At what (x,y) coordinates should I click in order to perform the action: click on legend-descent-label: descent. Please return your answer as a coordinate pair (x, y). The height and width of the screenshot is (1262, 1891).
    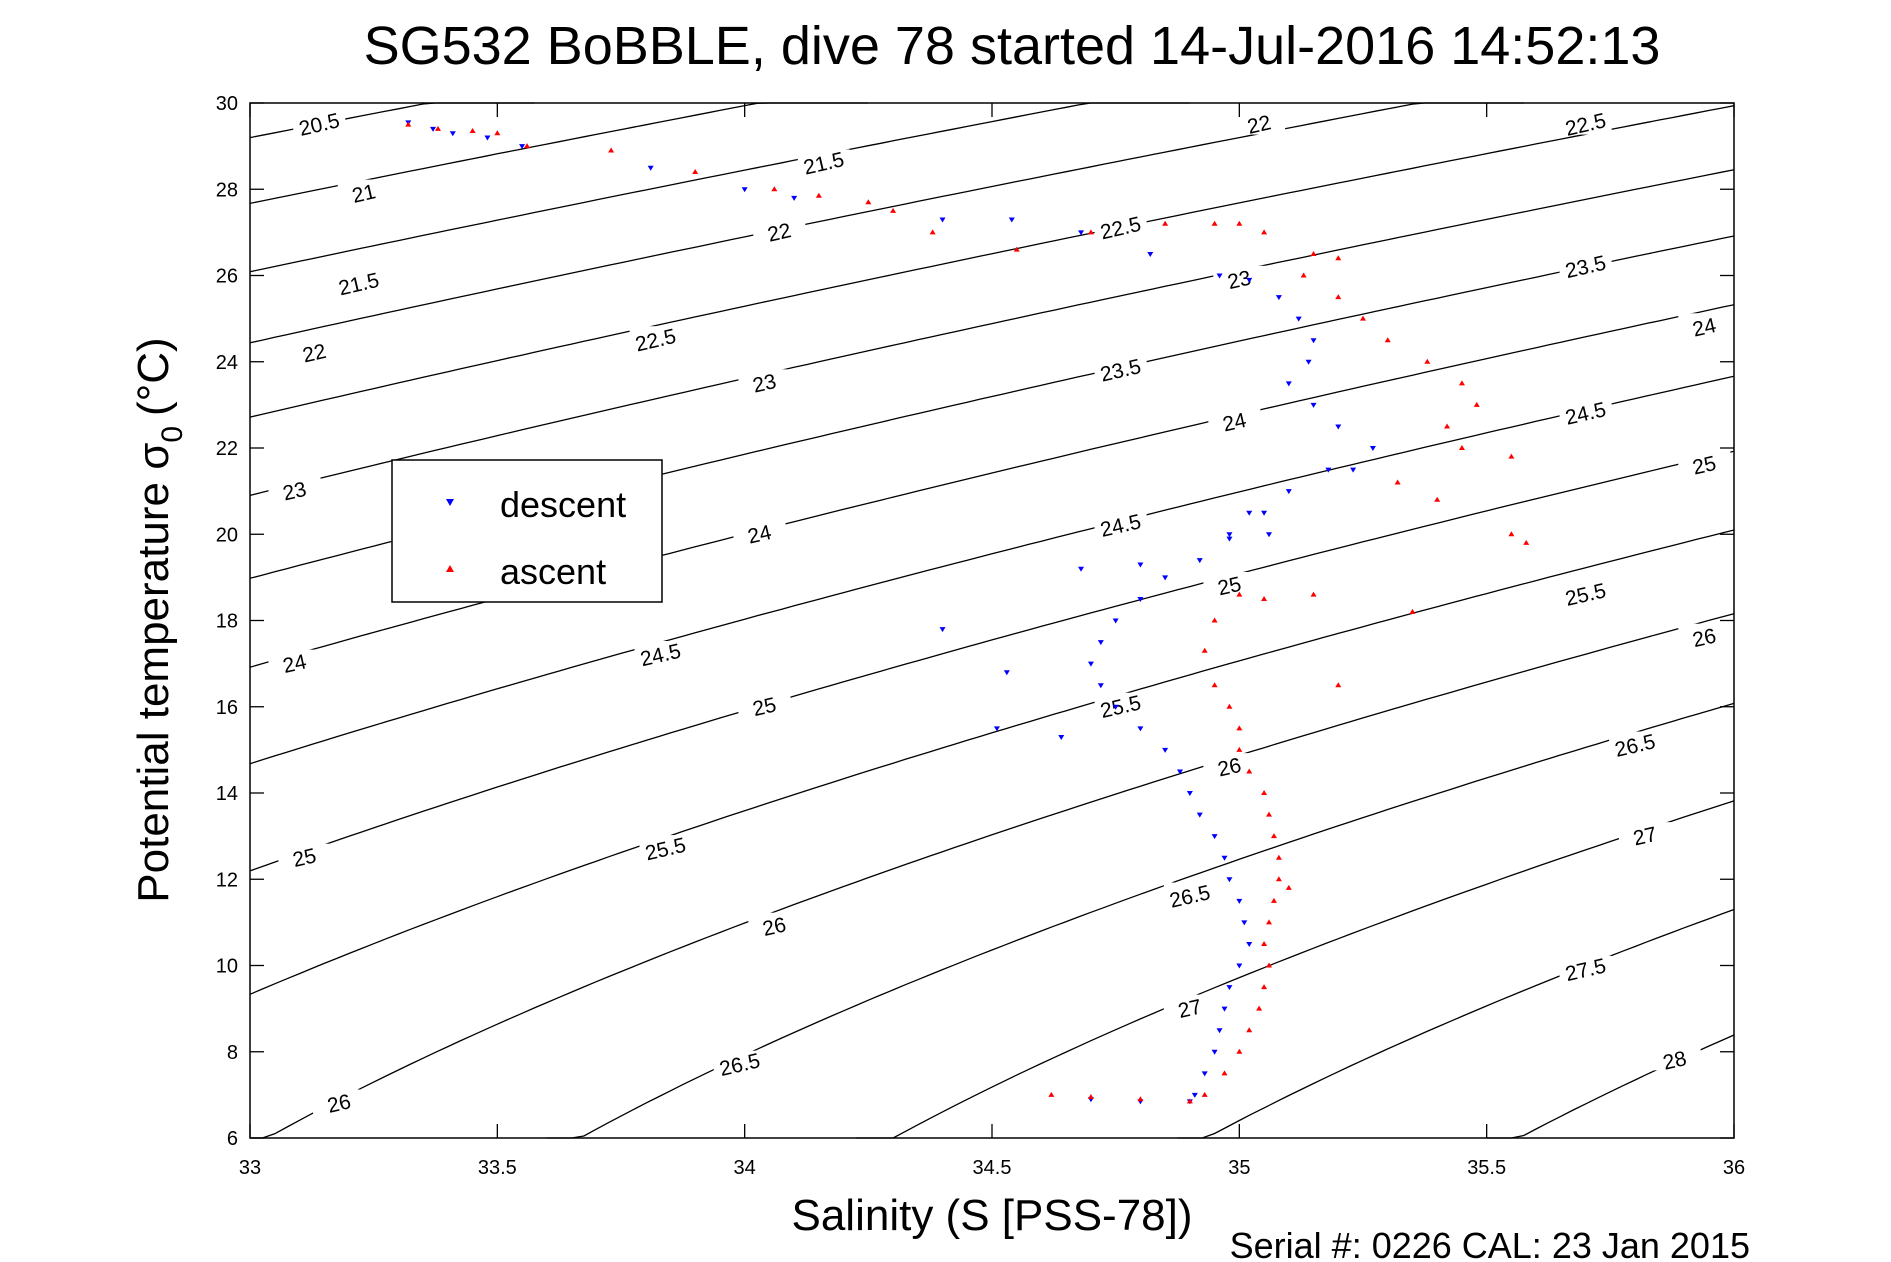
    Looking at the image, I should click on (563, 504).